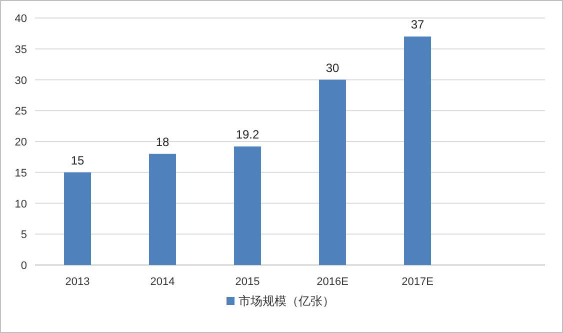 Image resolution: width=563 pixels, height=333 pixels. What do you see at coordinates (23, 266) in the screenshot?
I see `y-tick-label: 0` at bounding box center [23, 266].